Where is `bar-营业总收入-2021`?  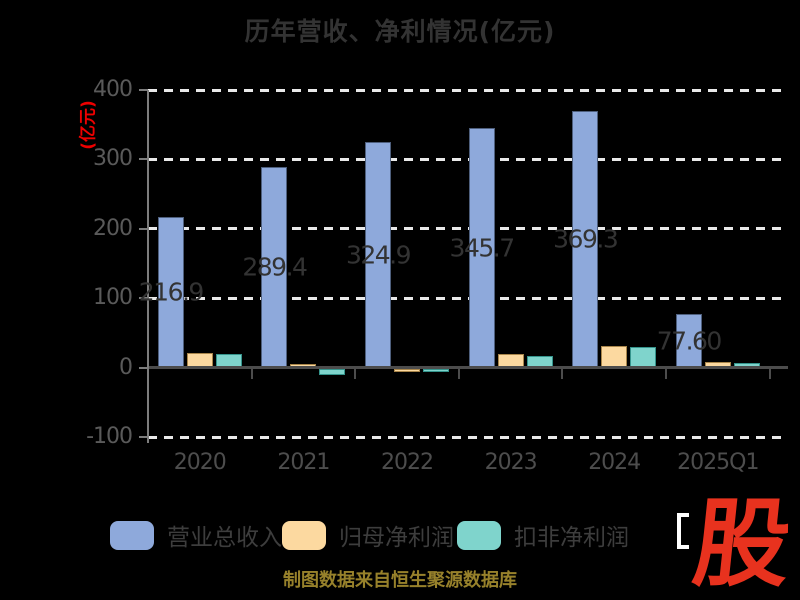 bar-营业总收入-2021 is located at coordinates (274, 267).